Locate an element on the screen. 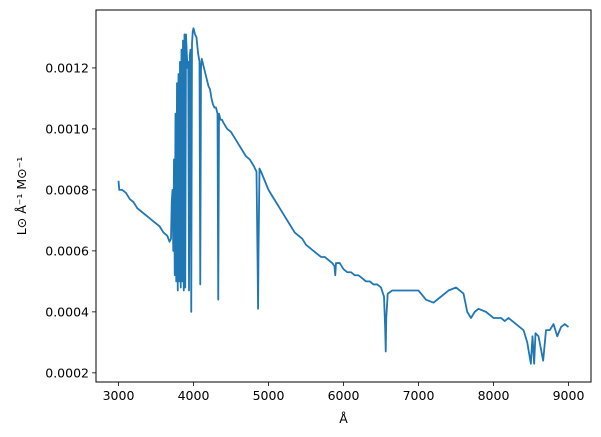  y-tick-label: 0.0004 is located at coordinates (67, 311).